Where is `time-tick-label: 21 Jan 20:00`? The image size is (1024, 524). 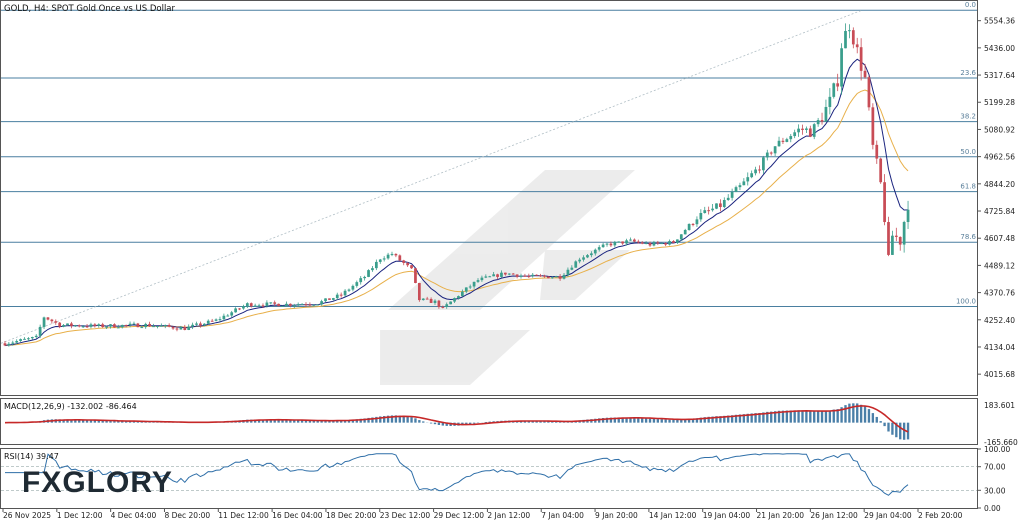 time-tick-label: 21 Jan 20:00 is located at coordinates (781, 515).